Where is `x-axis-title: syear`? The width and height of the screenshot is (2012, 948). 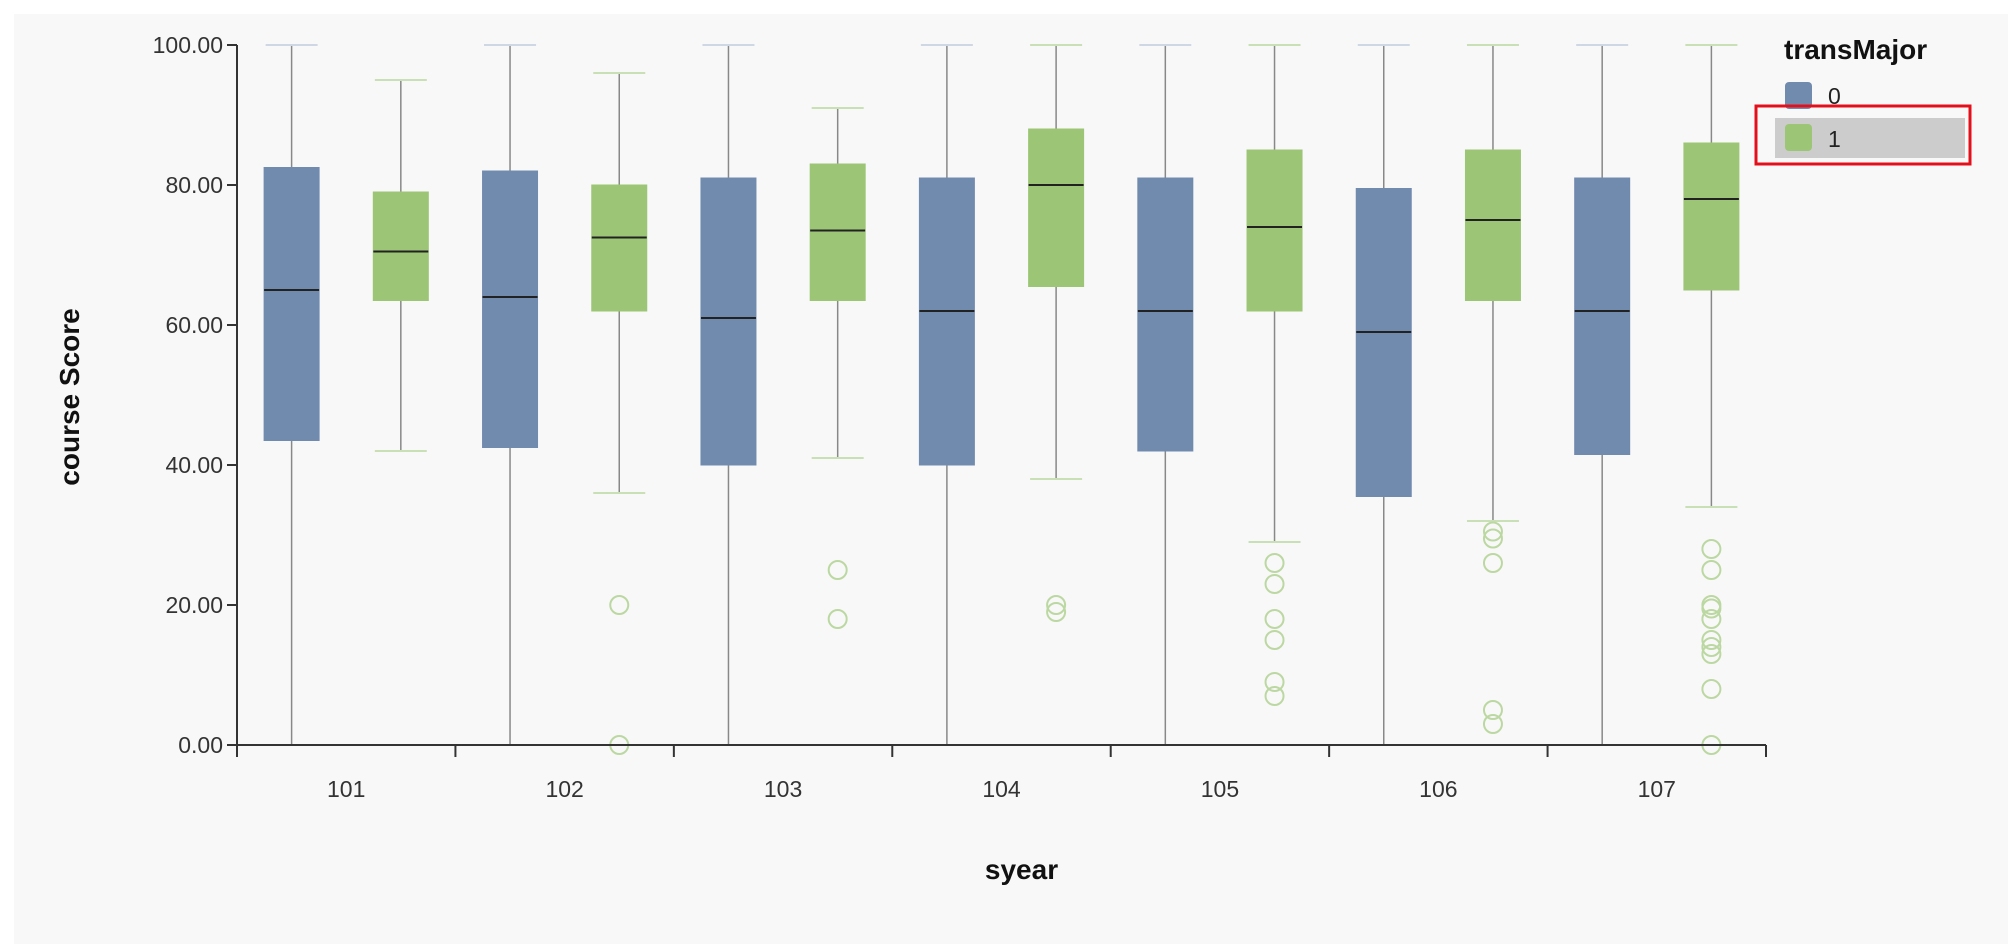
x-axis-title: syear is located at coordinates (1021, 869).